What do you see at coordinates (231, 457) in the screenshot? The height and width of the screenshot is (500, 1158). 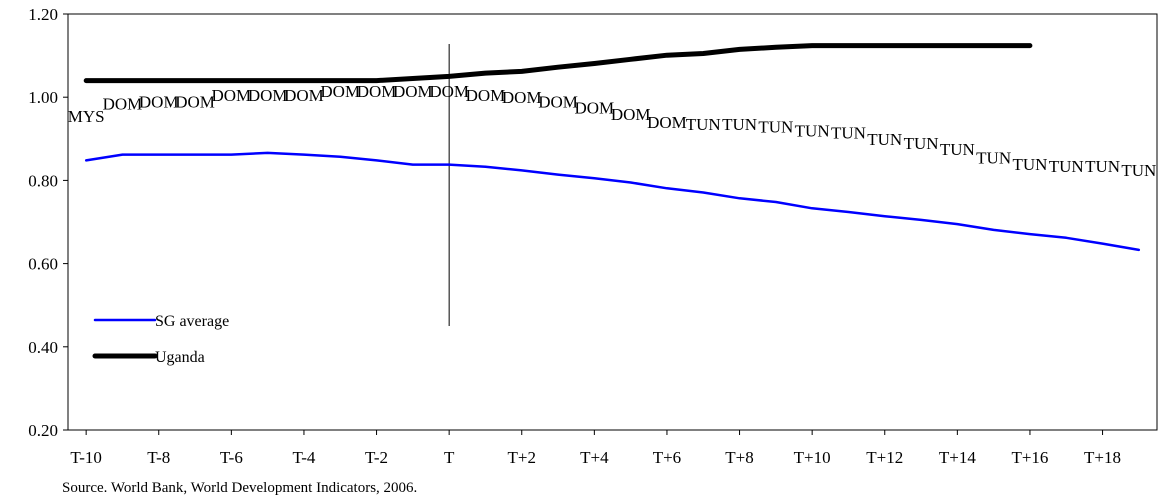 I see `x-tick-label: T-6` at bounding box center [231, 457].